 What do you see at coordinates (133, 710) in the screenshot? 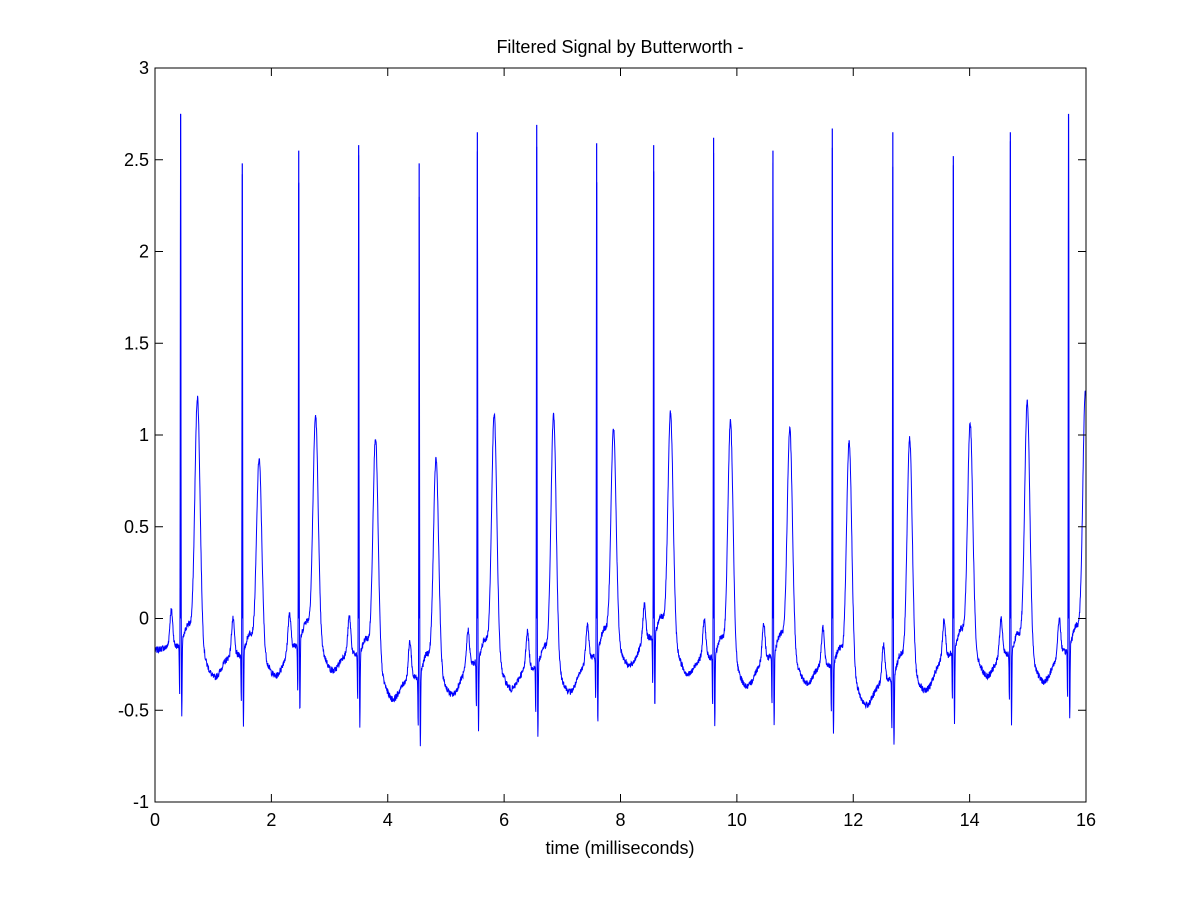
I see `y-tick-label: -0.5` at bounding box center [133, 710].